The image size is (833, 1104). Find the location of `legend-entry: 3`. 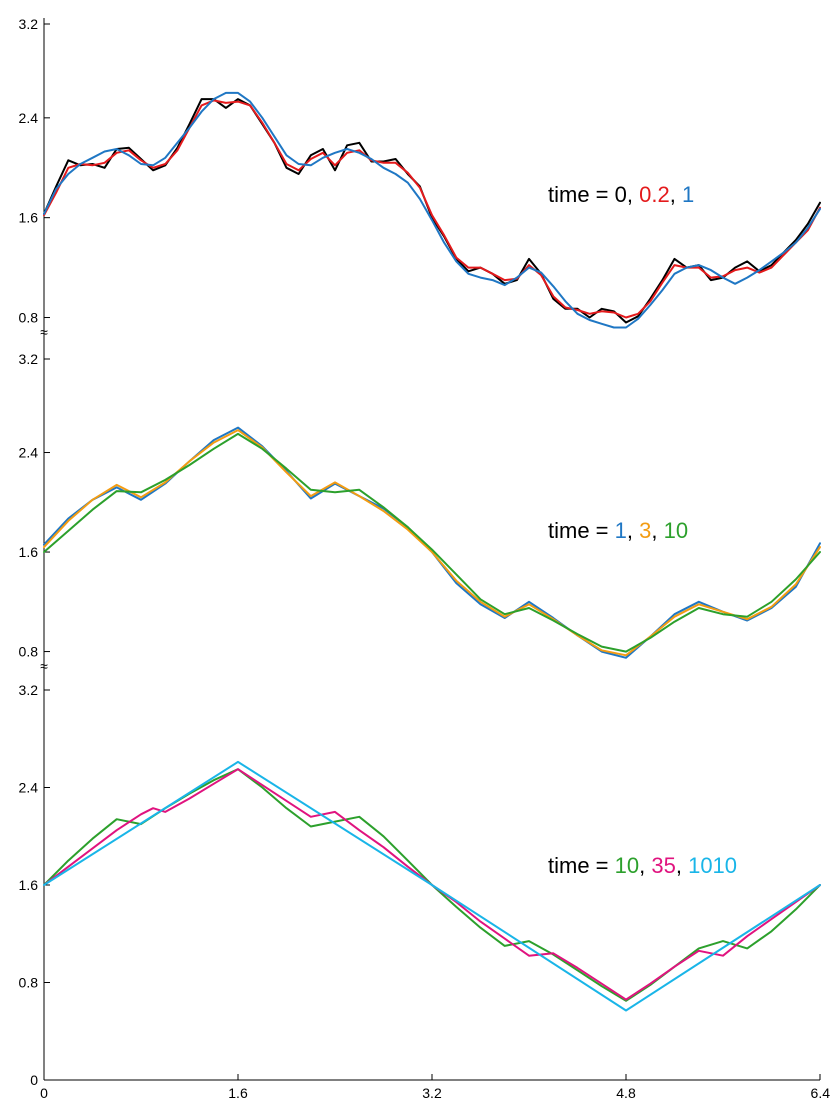

legend-entry: 3 is located at coordinates (645, 530).